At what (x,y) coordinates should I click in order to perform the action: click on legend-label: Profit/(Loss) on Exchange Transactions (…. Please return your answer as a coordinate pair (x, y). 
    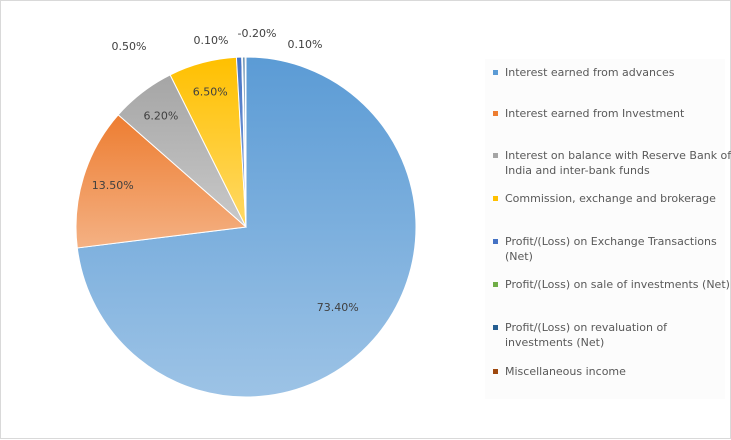
    Looking at the image, I should click on (611, 249).